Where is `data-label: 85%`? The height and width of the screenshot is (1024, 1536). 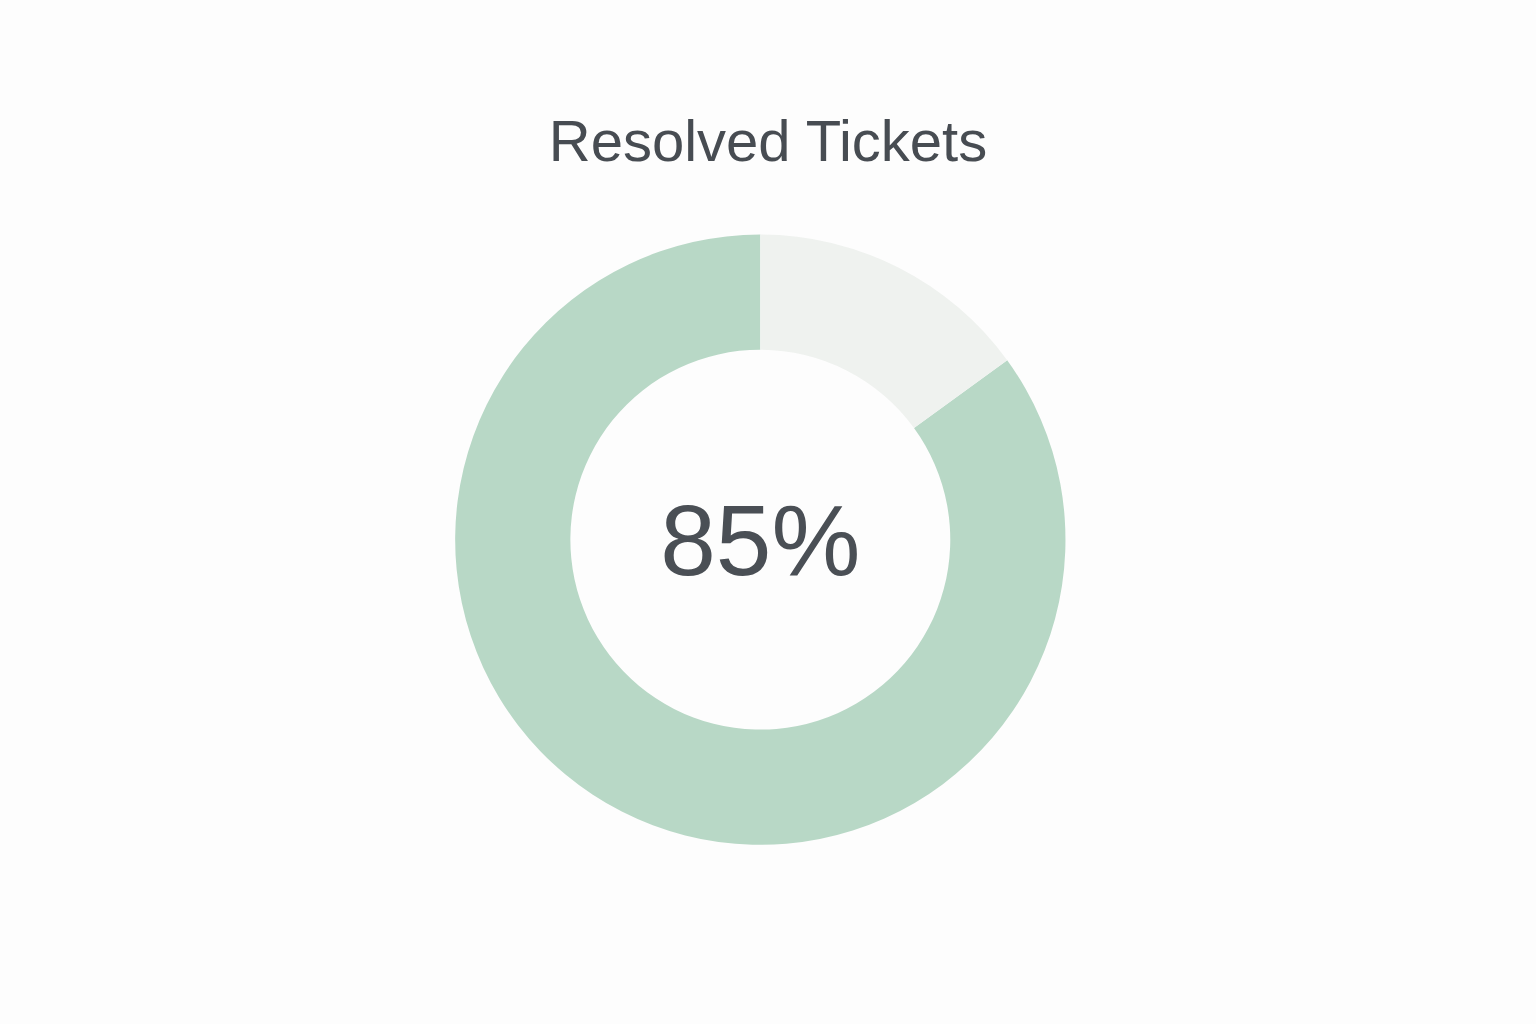
data-label: 85% is located at coordinates (760, 539).